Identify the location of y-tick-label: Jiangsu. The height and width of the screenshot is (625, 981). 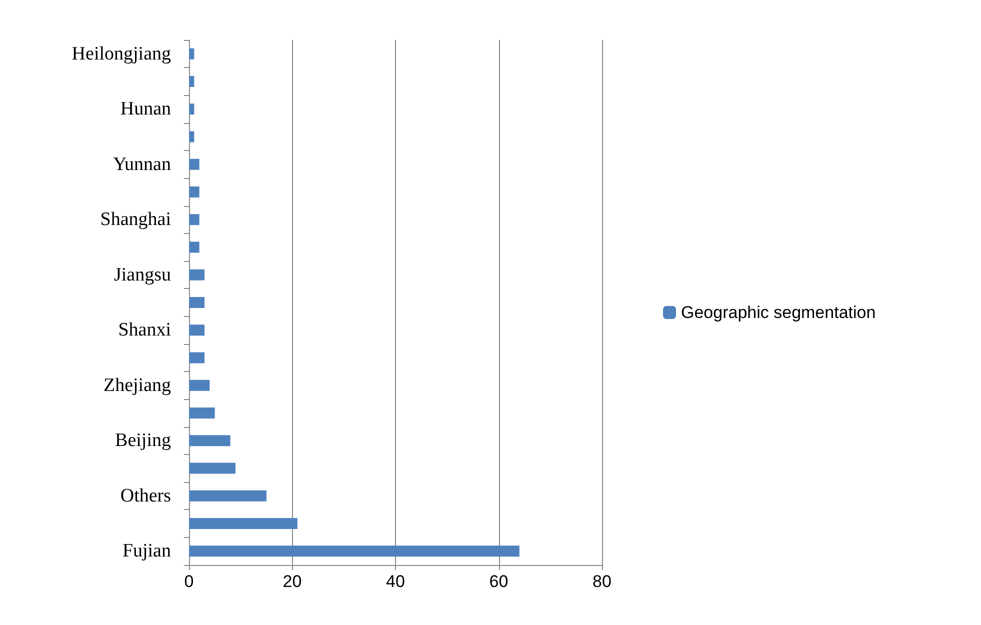
(143, 275).